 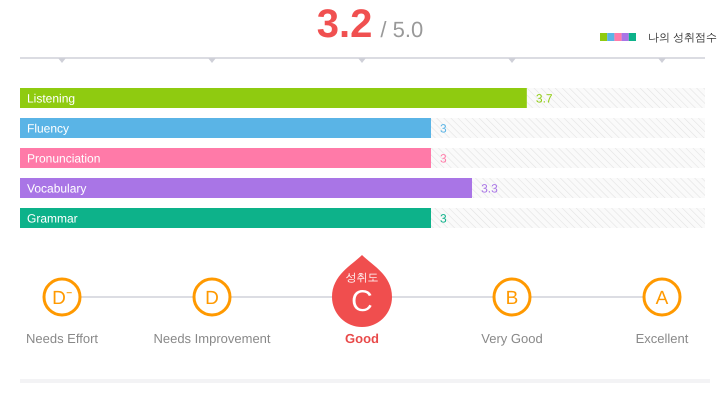 What do you see at coordinates (683, 38) in the screenshot?
I see `legend-label: 나의 성취점수` at bounding box center [683, 38].